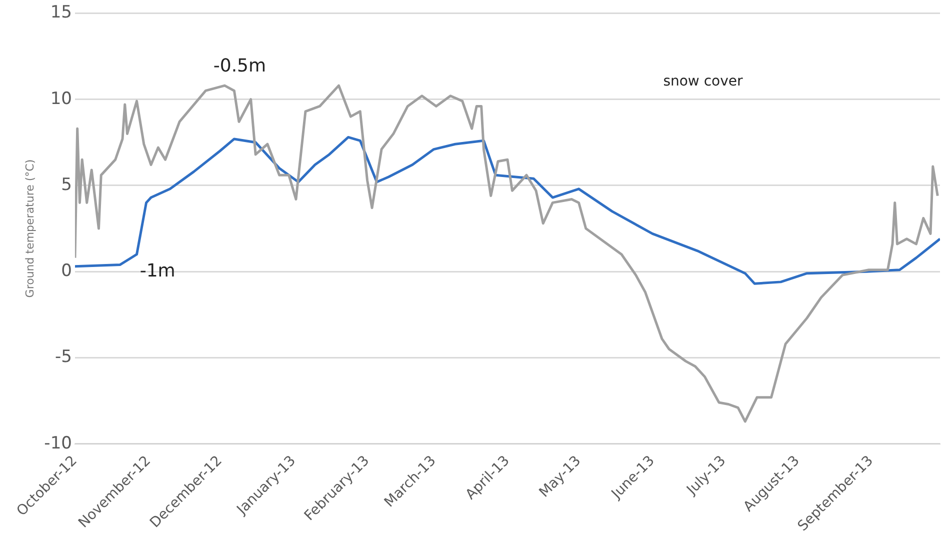  I want to click on y-tick-label: 15, so click(61, 12).